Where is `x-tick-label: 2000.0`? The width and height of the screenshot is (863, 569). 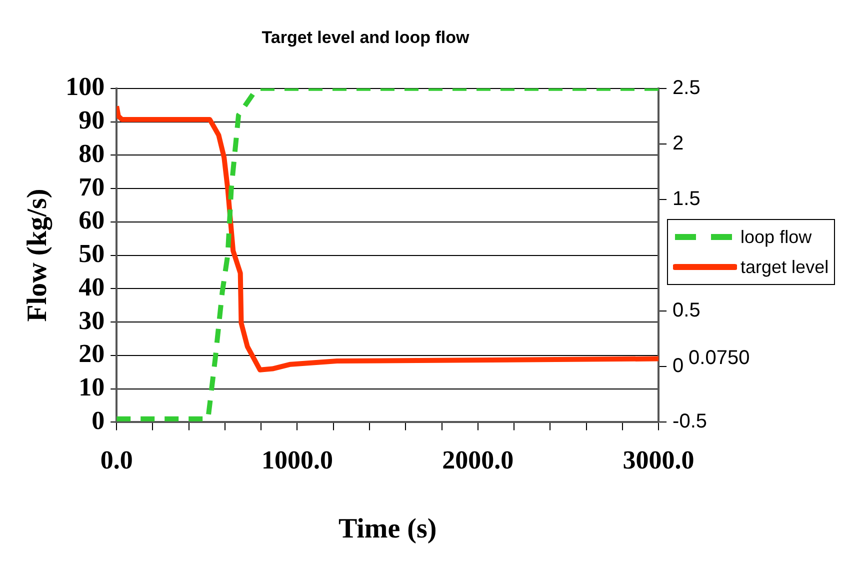 x-tick-label: 2000.0 is located at coordinates (478, 460).